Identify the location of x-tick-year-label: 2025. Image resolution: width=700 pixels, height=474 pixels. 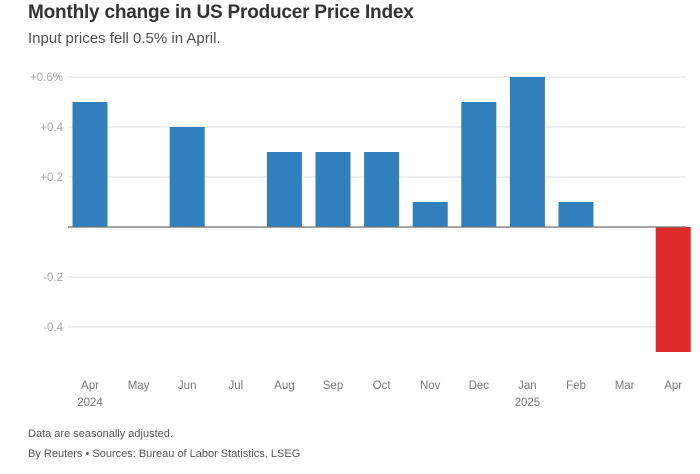
(528, 403).